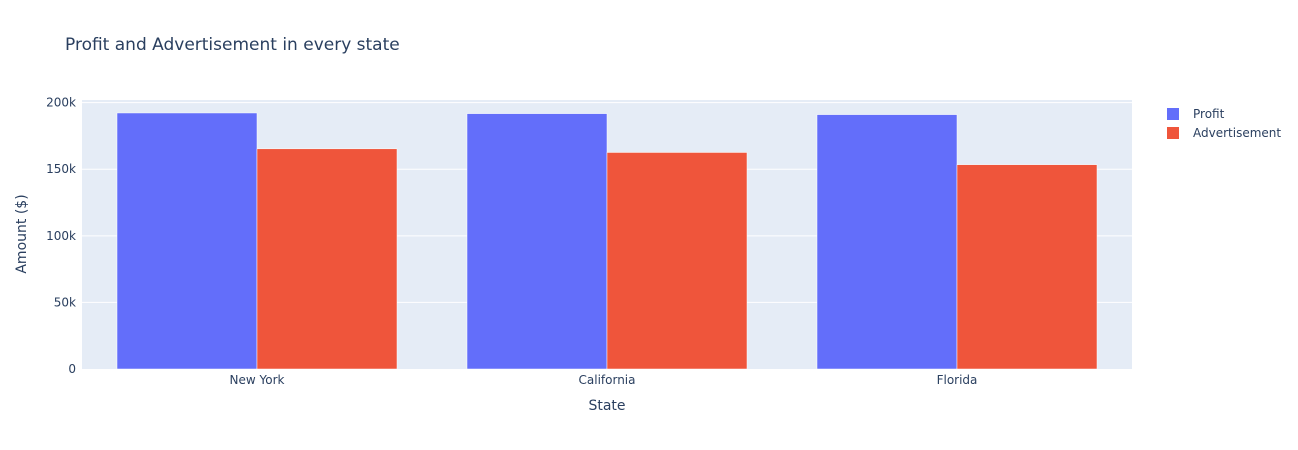  Describe the element at coordinates (957, 380) in the screenshot. I see `x-tick-label: Florida` at that location.